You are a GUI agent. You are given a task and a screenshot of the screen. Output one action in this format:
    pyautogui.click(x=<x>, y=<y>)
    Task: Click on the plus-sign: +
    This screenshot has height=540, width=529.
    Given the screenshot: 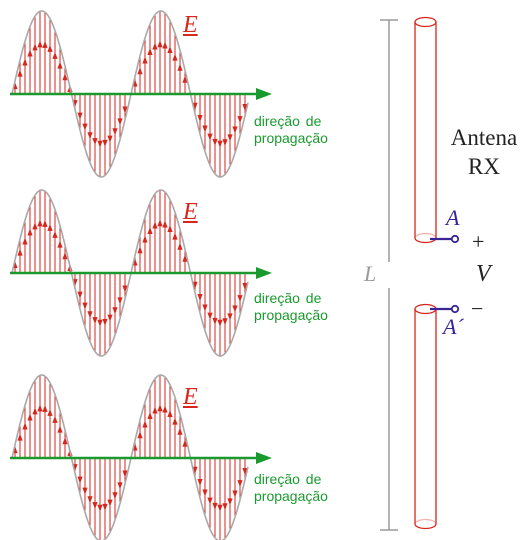 What is the action you would take?
    pyautogui.click(x=478, y=241)
    